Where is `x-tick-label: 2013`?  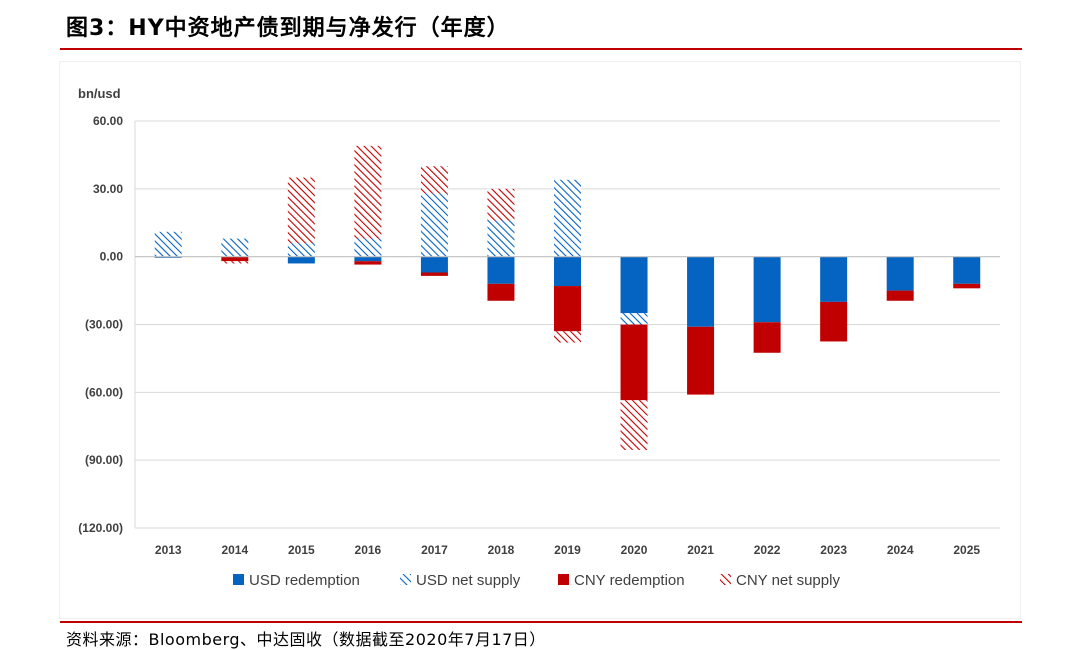 x-tick-label: 2013 is located at coordinates (168, 550).